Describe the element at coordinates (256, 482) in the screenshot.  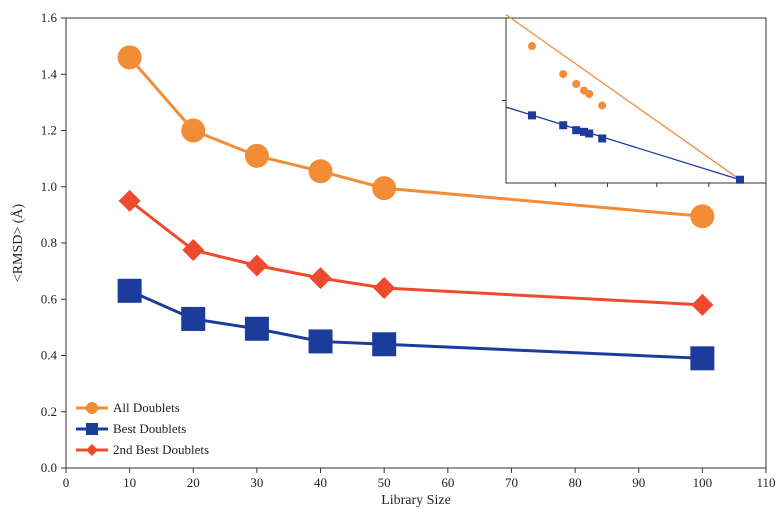
I see `x-tick-label: 30` at that location.